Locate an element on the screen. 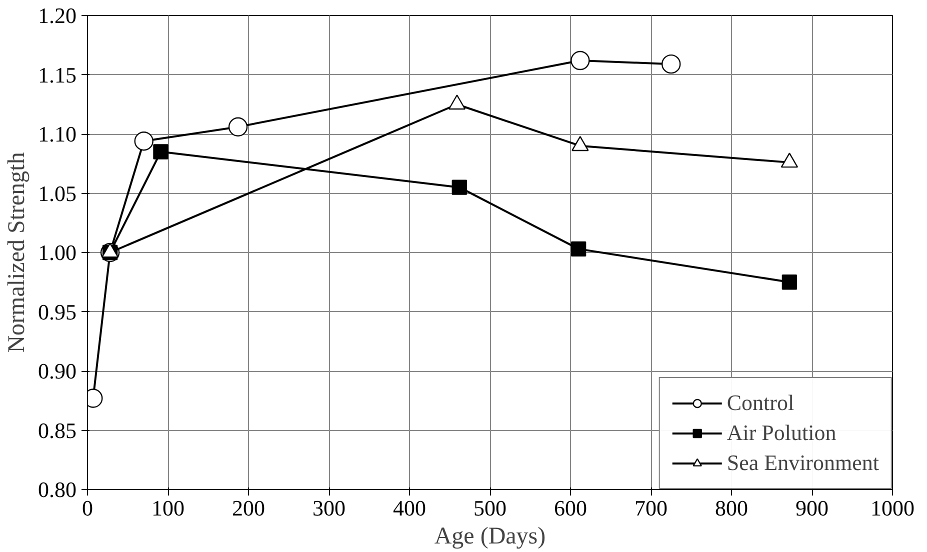  y-tick-label: 0.85 is located at coordinates (57, 430).